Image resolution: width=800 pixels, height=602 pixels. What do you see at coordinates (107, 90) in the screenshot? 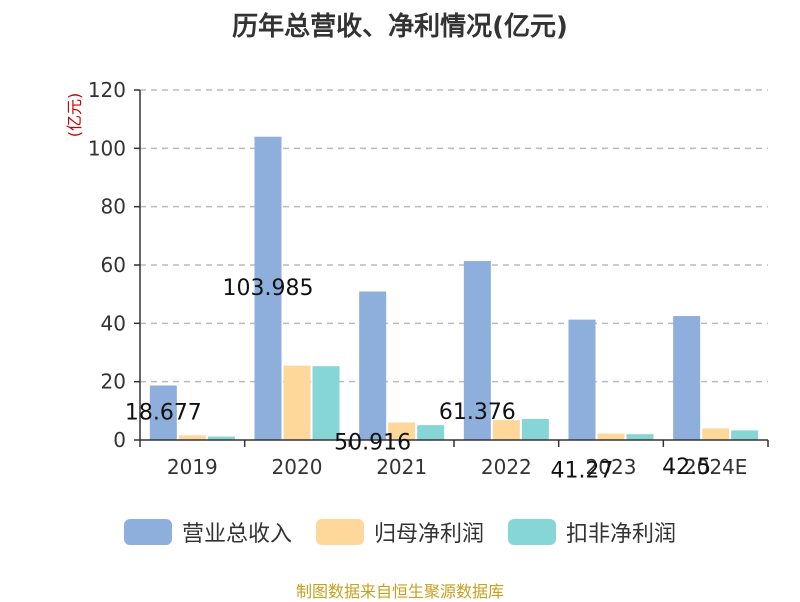
I see `y-tick-label-120: 120` at bounding box center [107, 90].